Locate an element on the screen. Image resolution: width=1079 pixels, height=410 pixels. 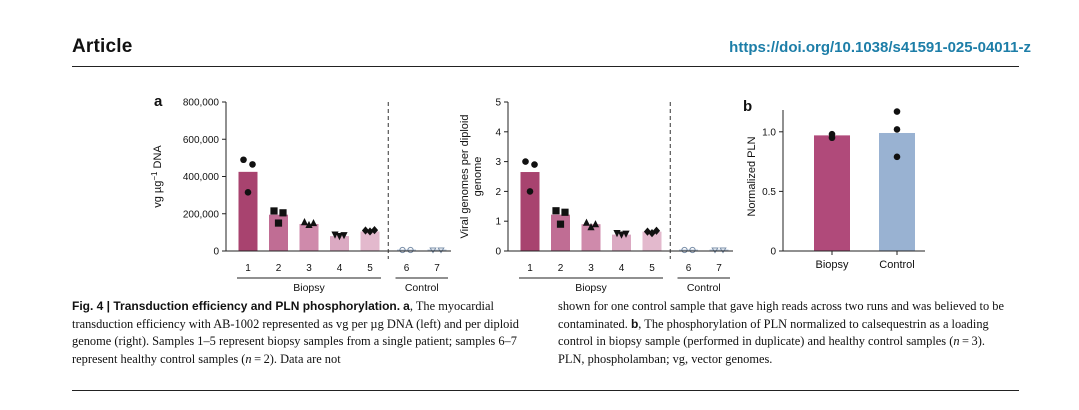
x-tick-label: Biopsy is located at coordinates (832, 265).